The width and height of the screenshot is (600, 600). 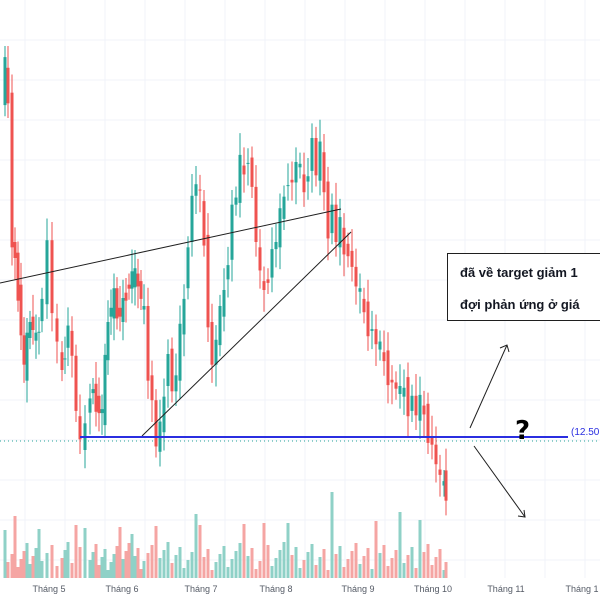 I want to click on up-arrow-line, so click(x=488, y=386).